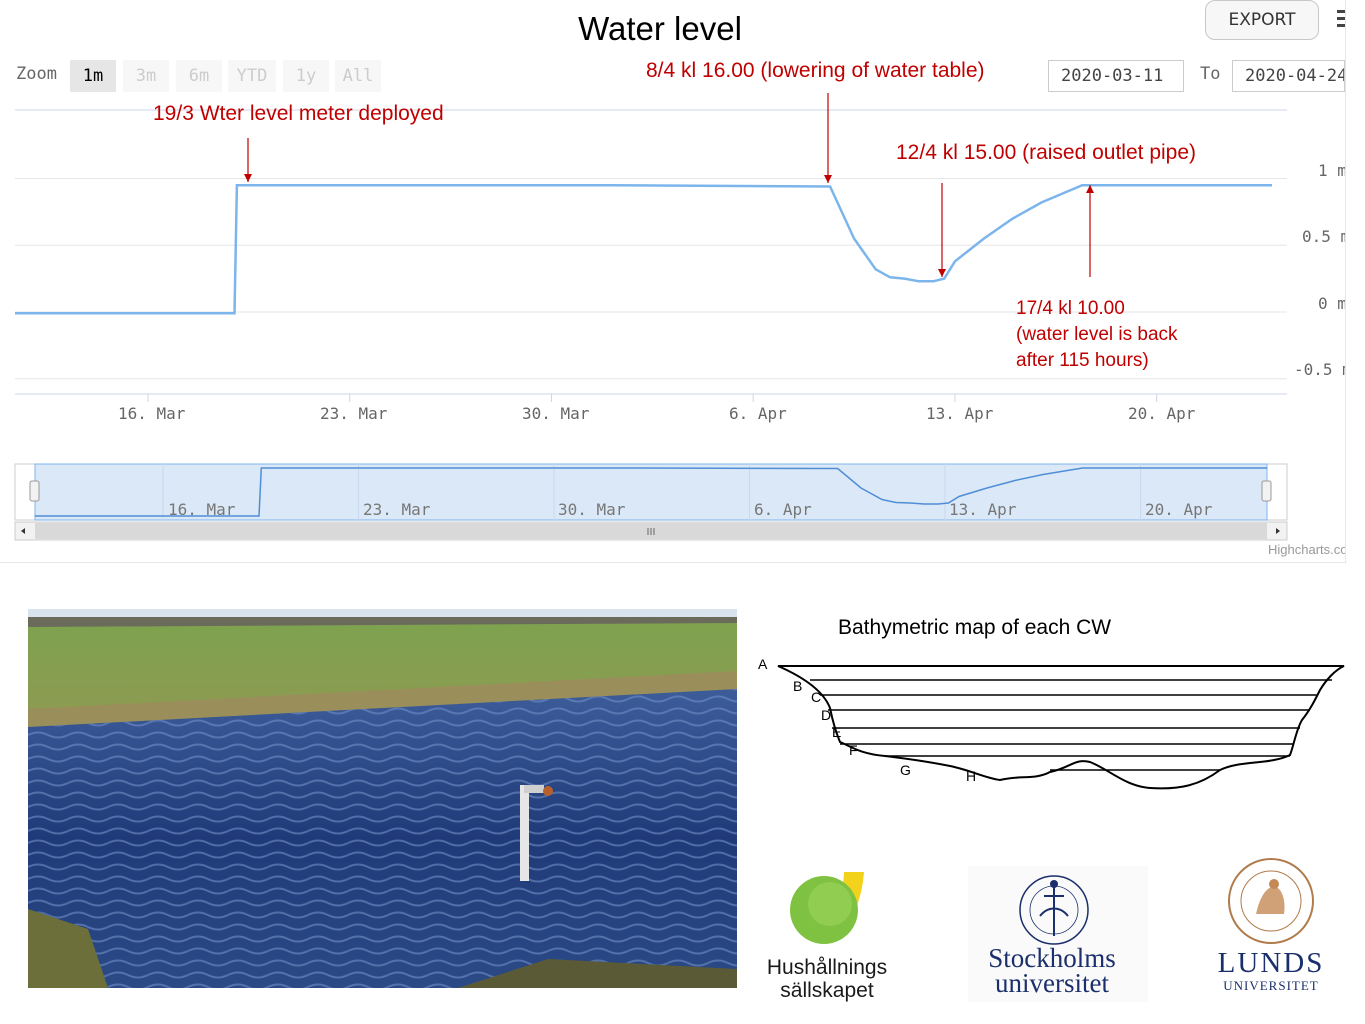  Describe the element at coordinates (36, 74) in the screenshot. I see `zoom-label: Zoom` at that location.